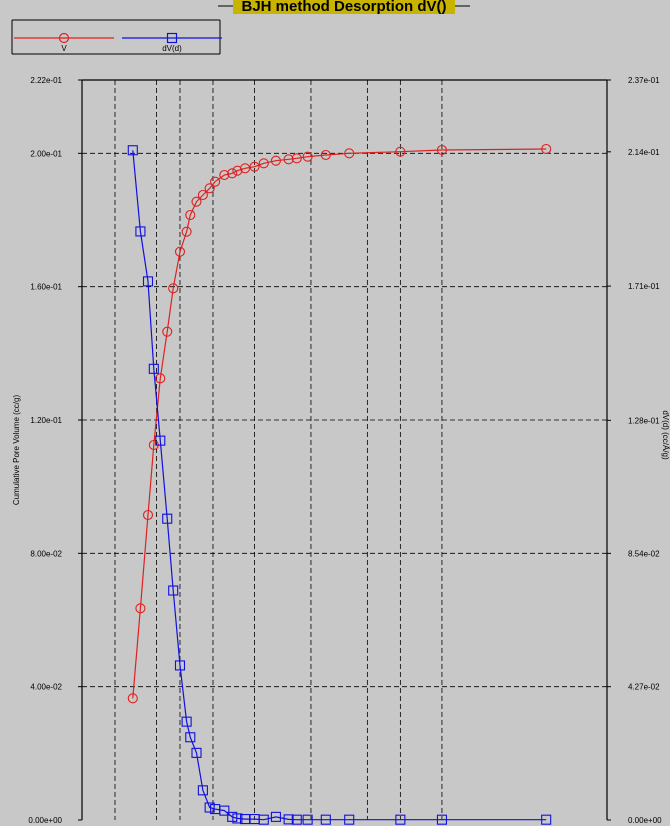 This screenshot has height=826, width=670. I want to click on y-tick-label: 1.60e-01, so click(46, 287).